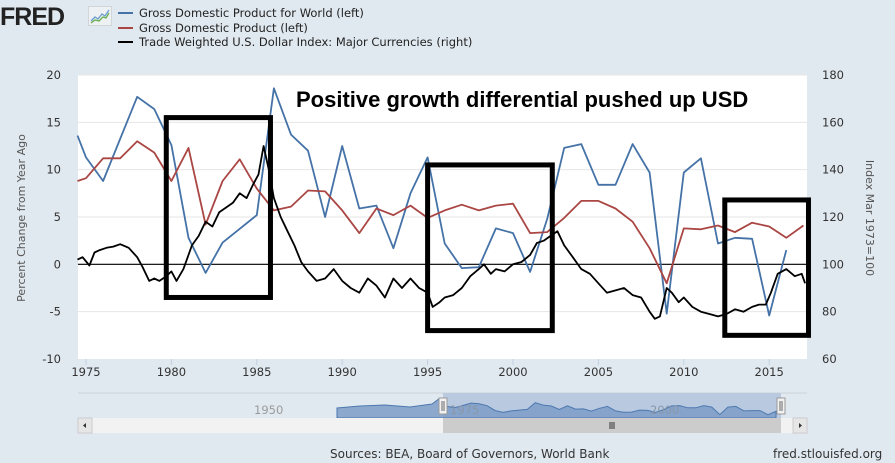 The width and height of the screenshot is (895, 463). What do you see at coordinates (833, 170) in the screenshot?
I see `y-tick-label-right: 140` at bounding box center [833, 170].